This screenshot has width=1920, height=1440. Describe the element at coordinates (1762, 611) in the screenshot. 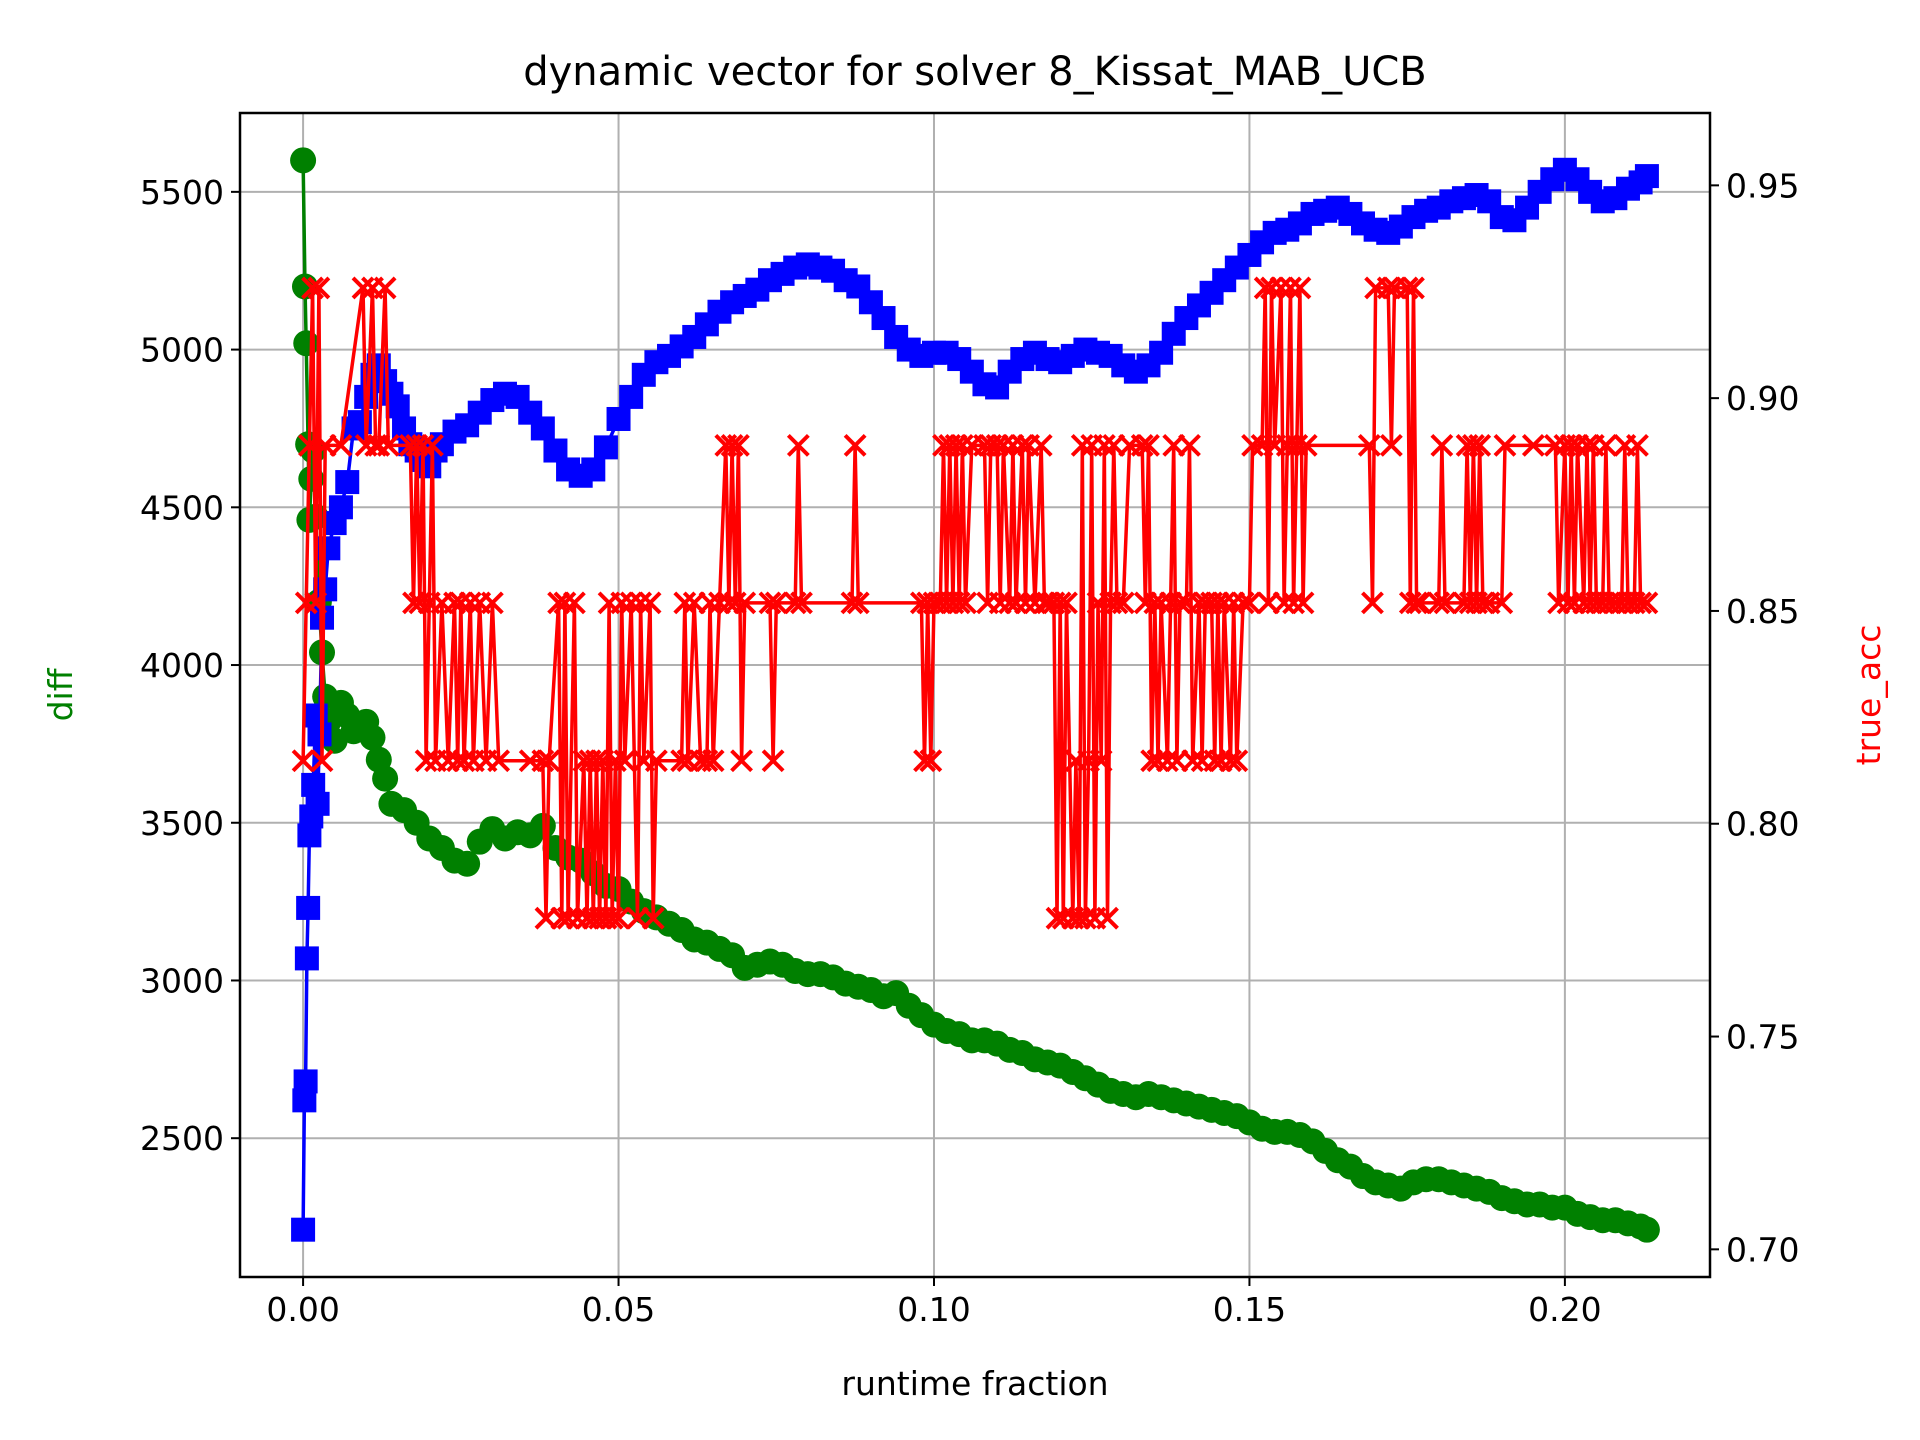

I see `y-right-tick-label: 0.85` at that location.